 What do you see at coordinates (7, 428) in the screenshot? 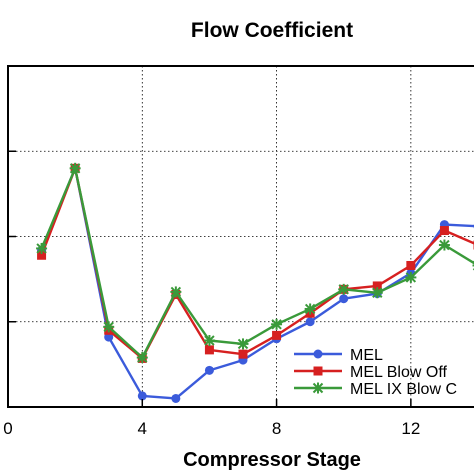
I see `x-tick-label-0: 0` at bounding box center [7, 428].